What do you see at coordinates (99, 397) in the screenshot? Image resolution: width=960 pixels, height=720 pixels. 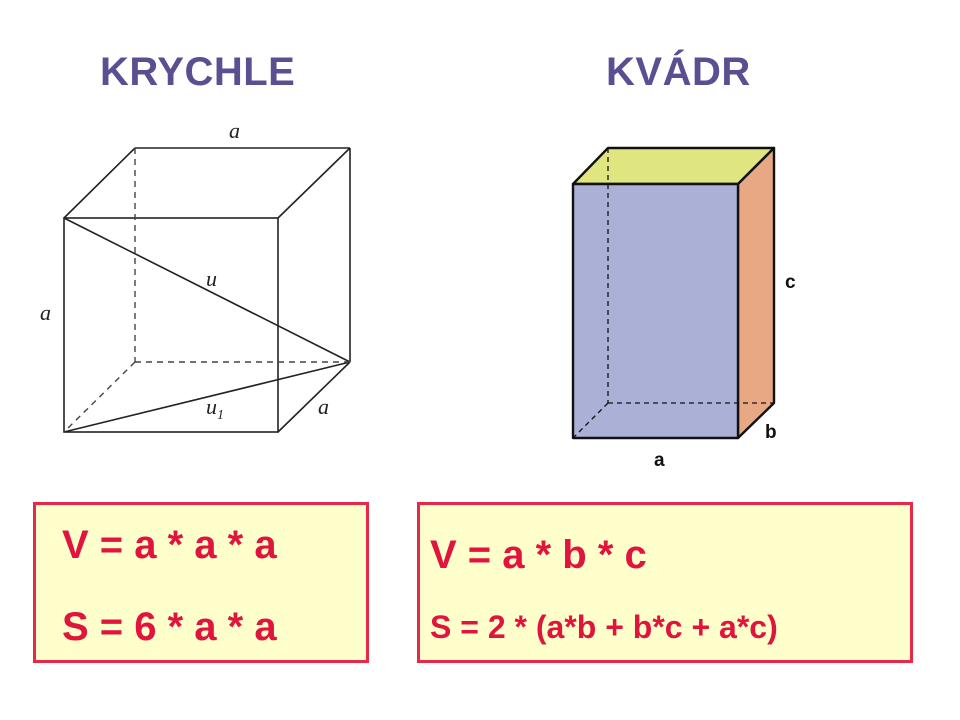 I see `cube-hidden-depth-edge` at bounding box center [99, 397].